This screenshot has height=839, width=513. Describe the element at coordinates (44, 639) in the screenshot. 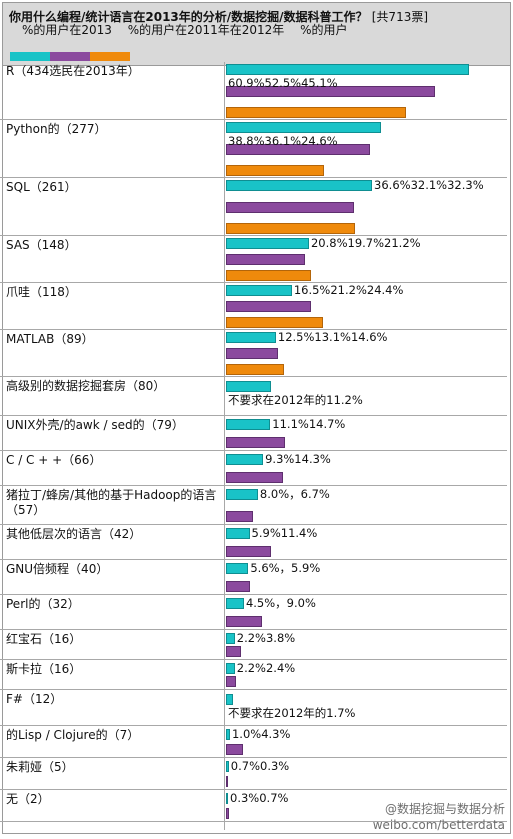

I see `row-label: 红宝石（16）` at that location.